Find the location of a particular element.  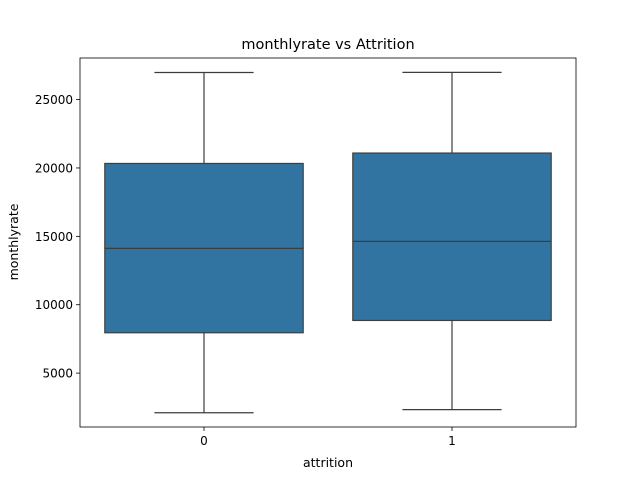

y-tick-label: 5000 is located at coordinates (57, 374).